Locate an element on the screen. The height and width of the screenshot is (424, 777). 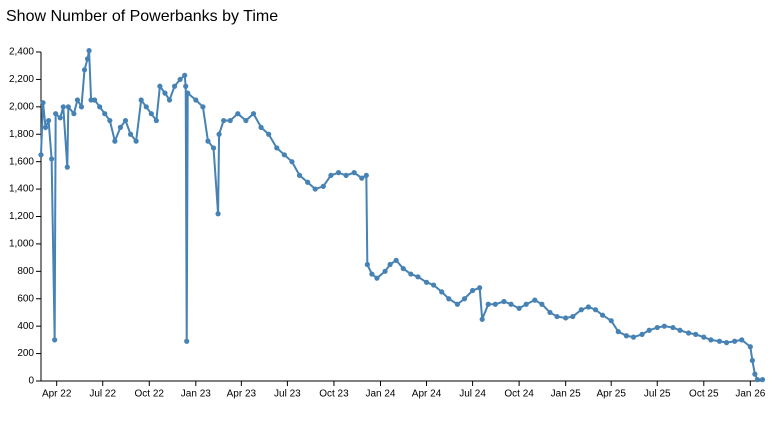
y-tick-label: 1,000 is located at coordinates (21, 244).